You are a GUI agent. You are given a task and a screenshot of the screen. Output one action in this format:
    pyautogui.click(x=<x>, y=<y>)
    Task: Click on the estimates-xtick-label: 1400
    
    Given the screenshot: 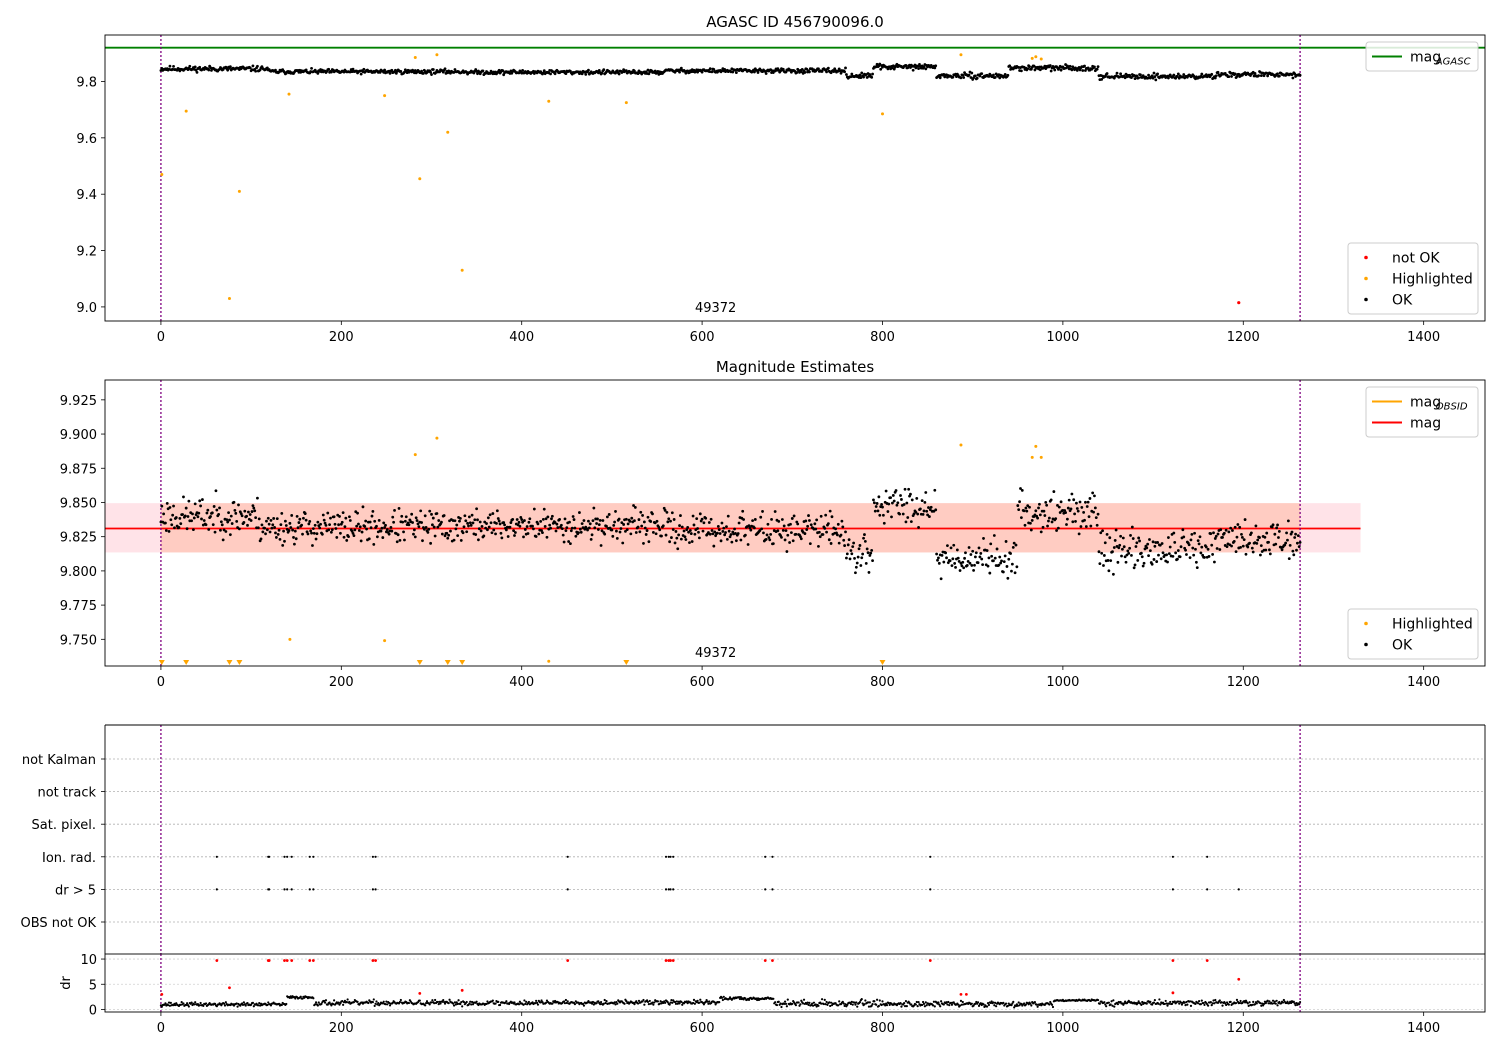 What is the action you would take?
    pyautogui.click(x=1423, y=682)
    